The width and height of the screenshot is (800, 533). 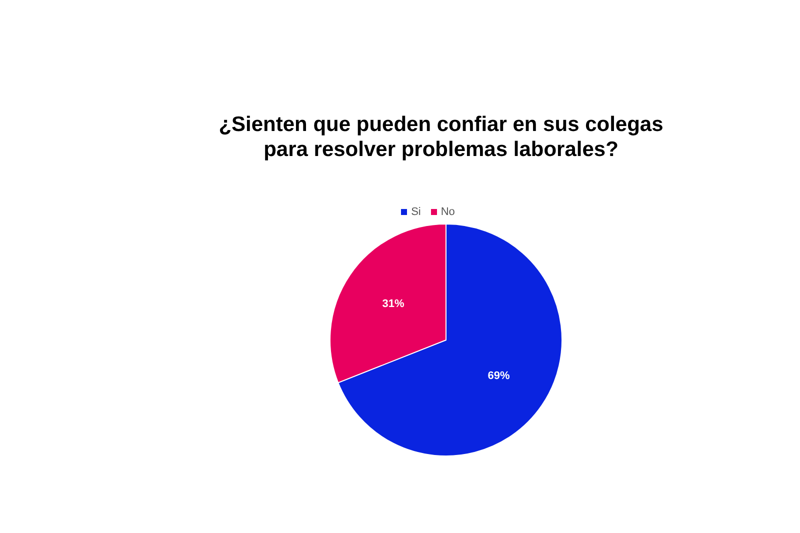 What do you see at coordinates (393, 304) in the screenshot?
I see `data-label: 31%` at bounding box center [393, 304].